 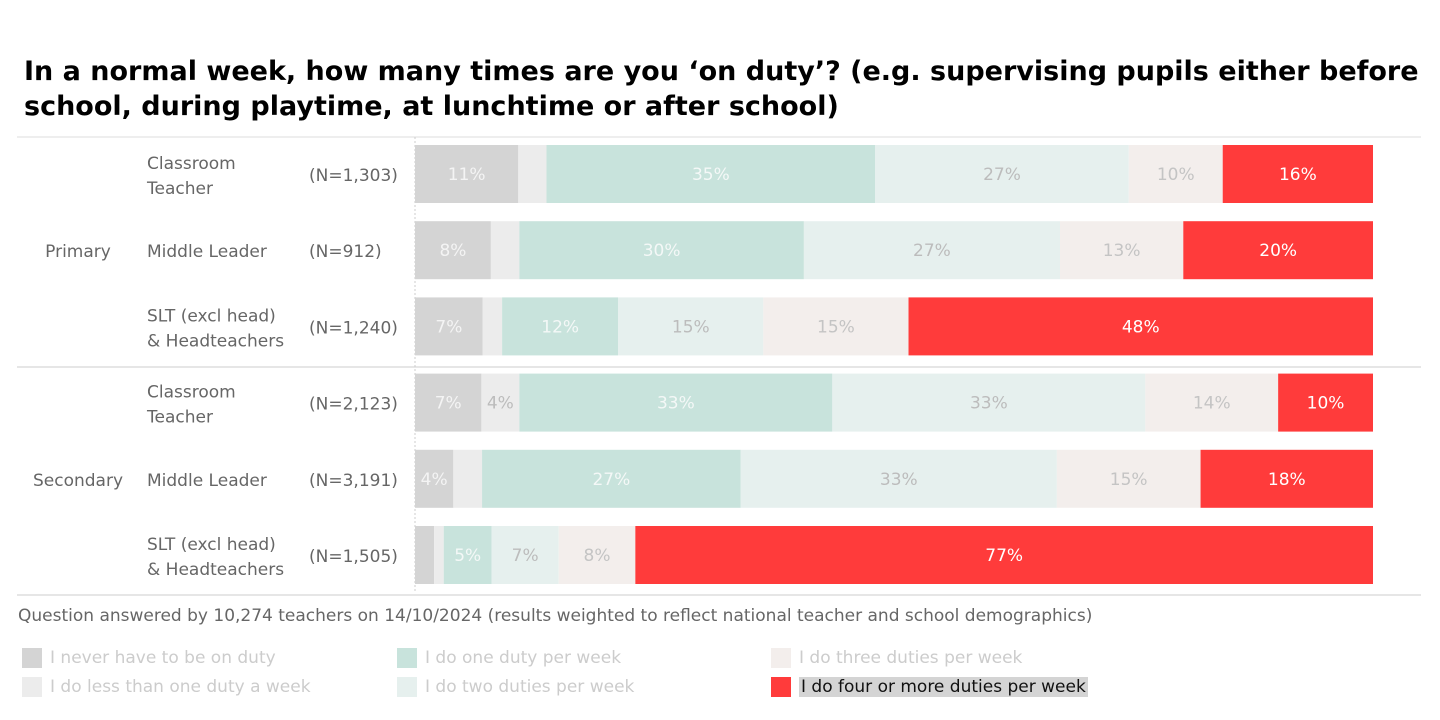 I want to click on sample-size: (N=912), so click(x=345, y=252).